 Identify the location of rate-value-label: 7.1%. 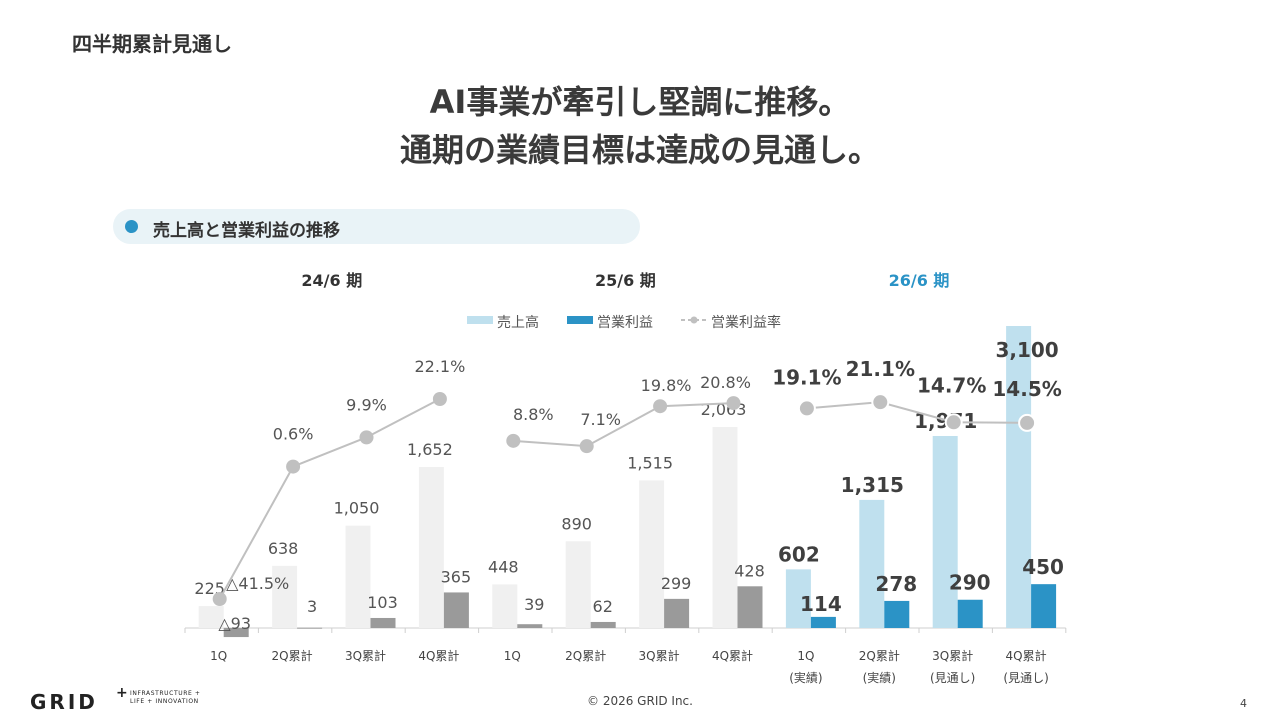
(600, 419).